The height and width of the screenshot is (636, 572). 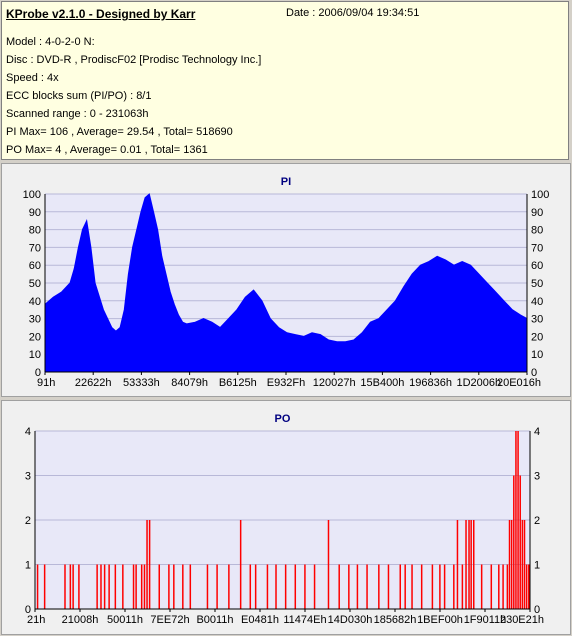 I want to click on y-tick-label-right: 3, so click(x=537, y=477).